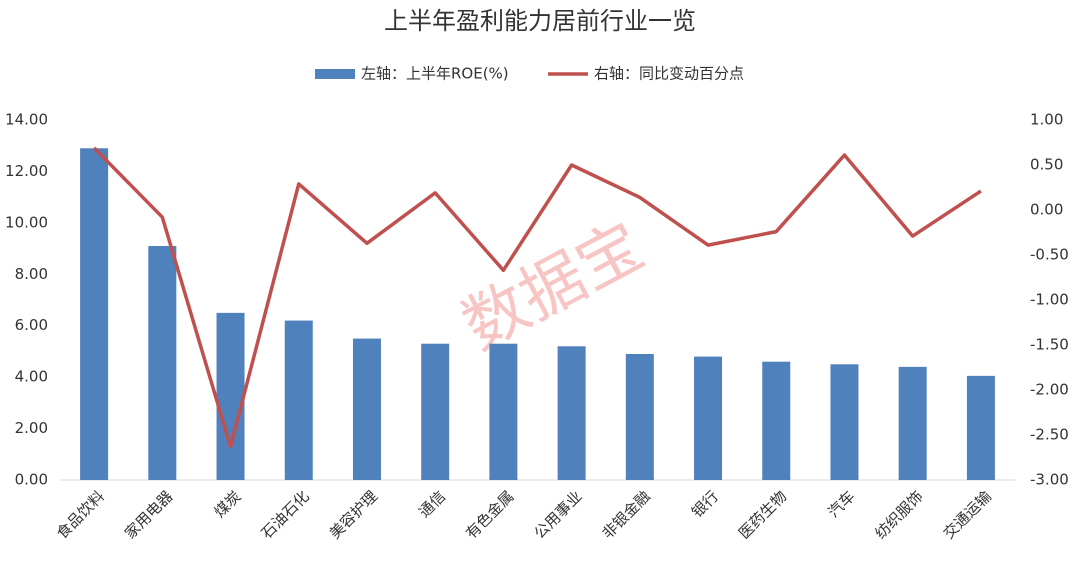 This screenshot has width=1080, height=574. What do you see at coordinates (31, 377) in the screenshot?
I see `y-tick-label: 4.00` at bounding box center [31, 377].